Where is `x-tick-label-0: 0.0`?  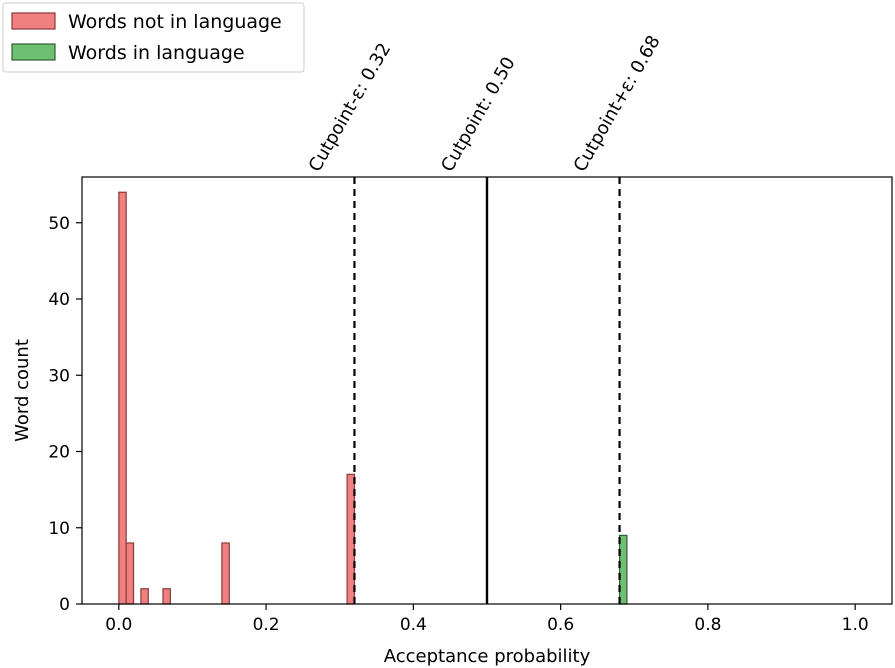
x-tick-label-0: 0.0 is located at coordinates (118, 625).